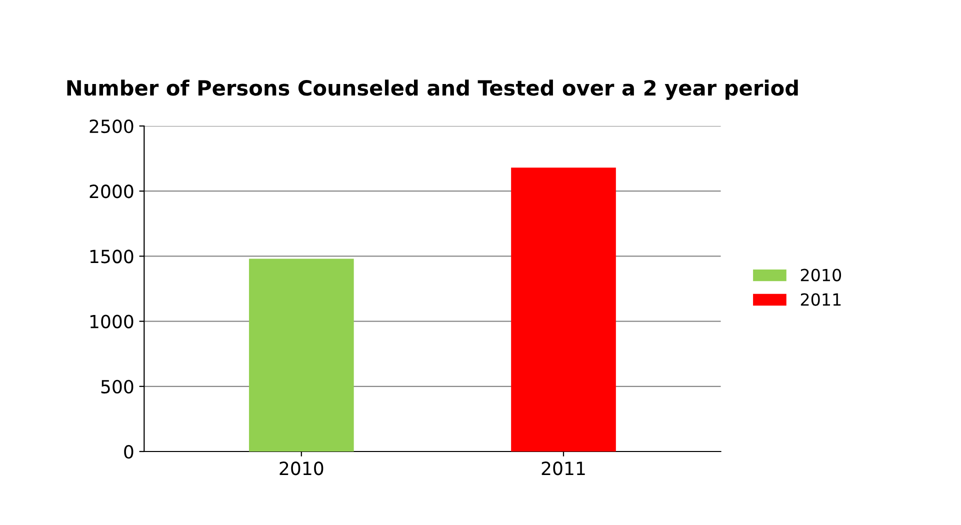  What do you see at coordinates (112, 191) in the screenshot?
I see `y-tick-label: 2000` at bounding box center [112, 191].